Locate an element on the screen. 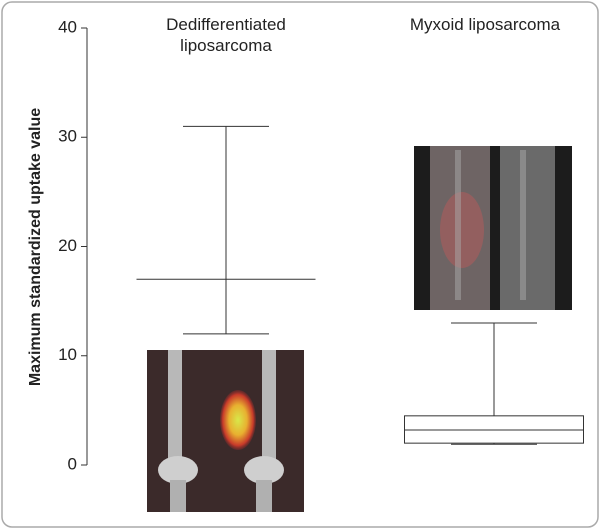 This screenshot has width=600, height=529. y-tick-label: 40 is located at coordinates (67, 26).